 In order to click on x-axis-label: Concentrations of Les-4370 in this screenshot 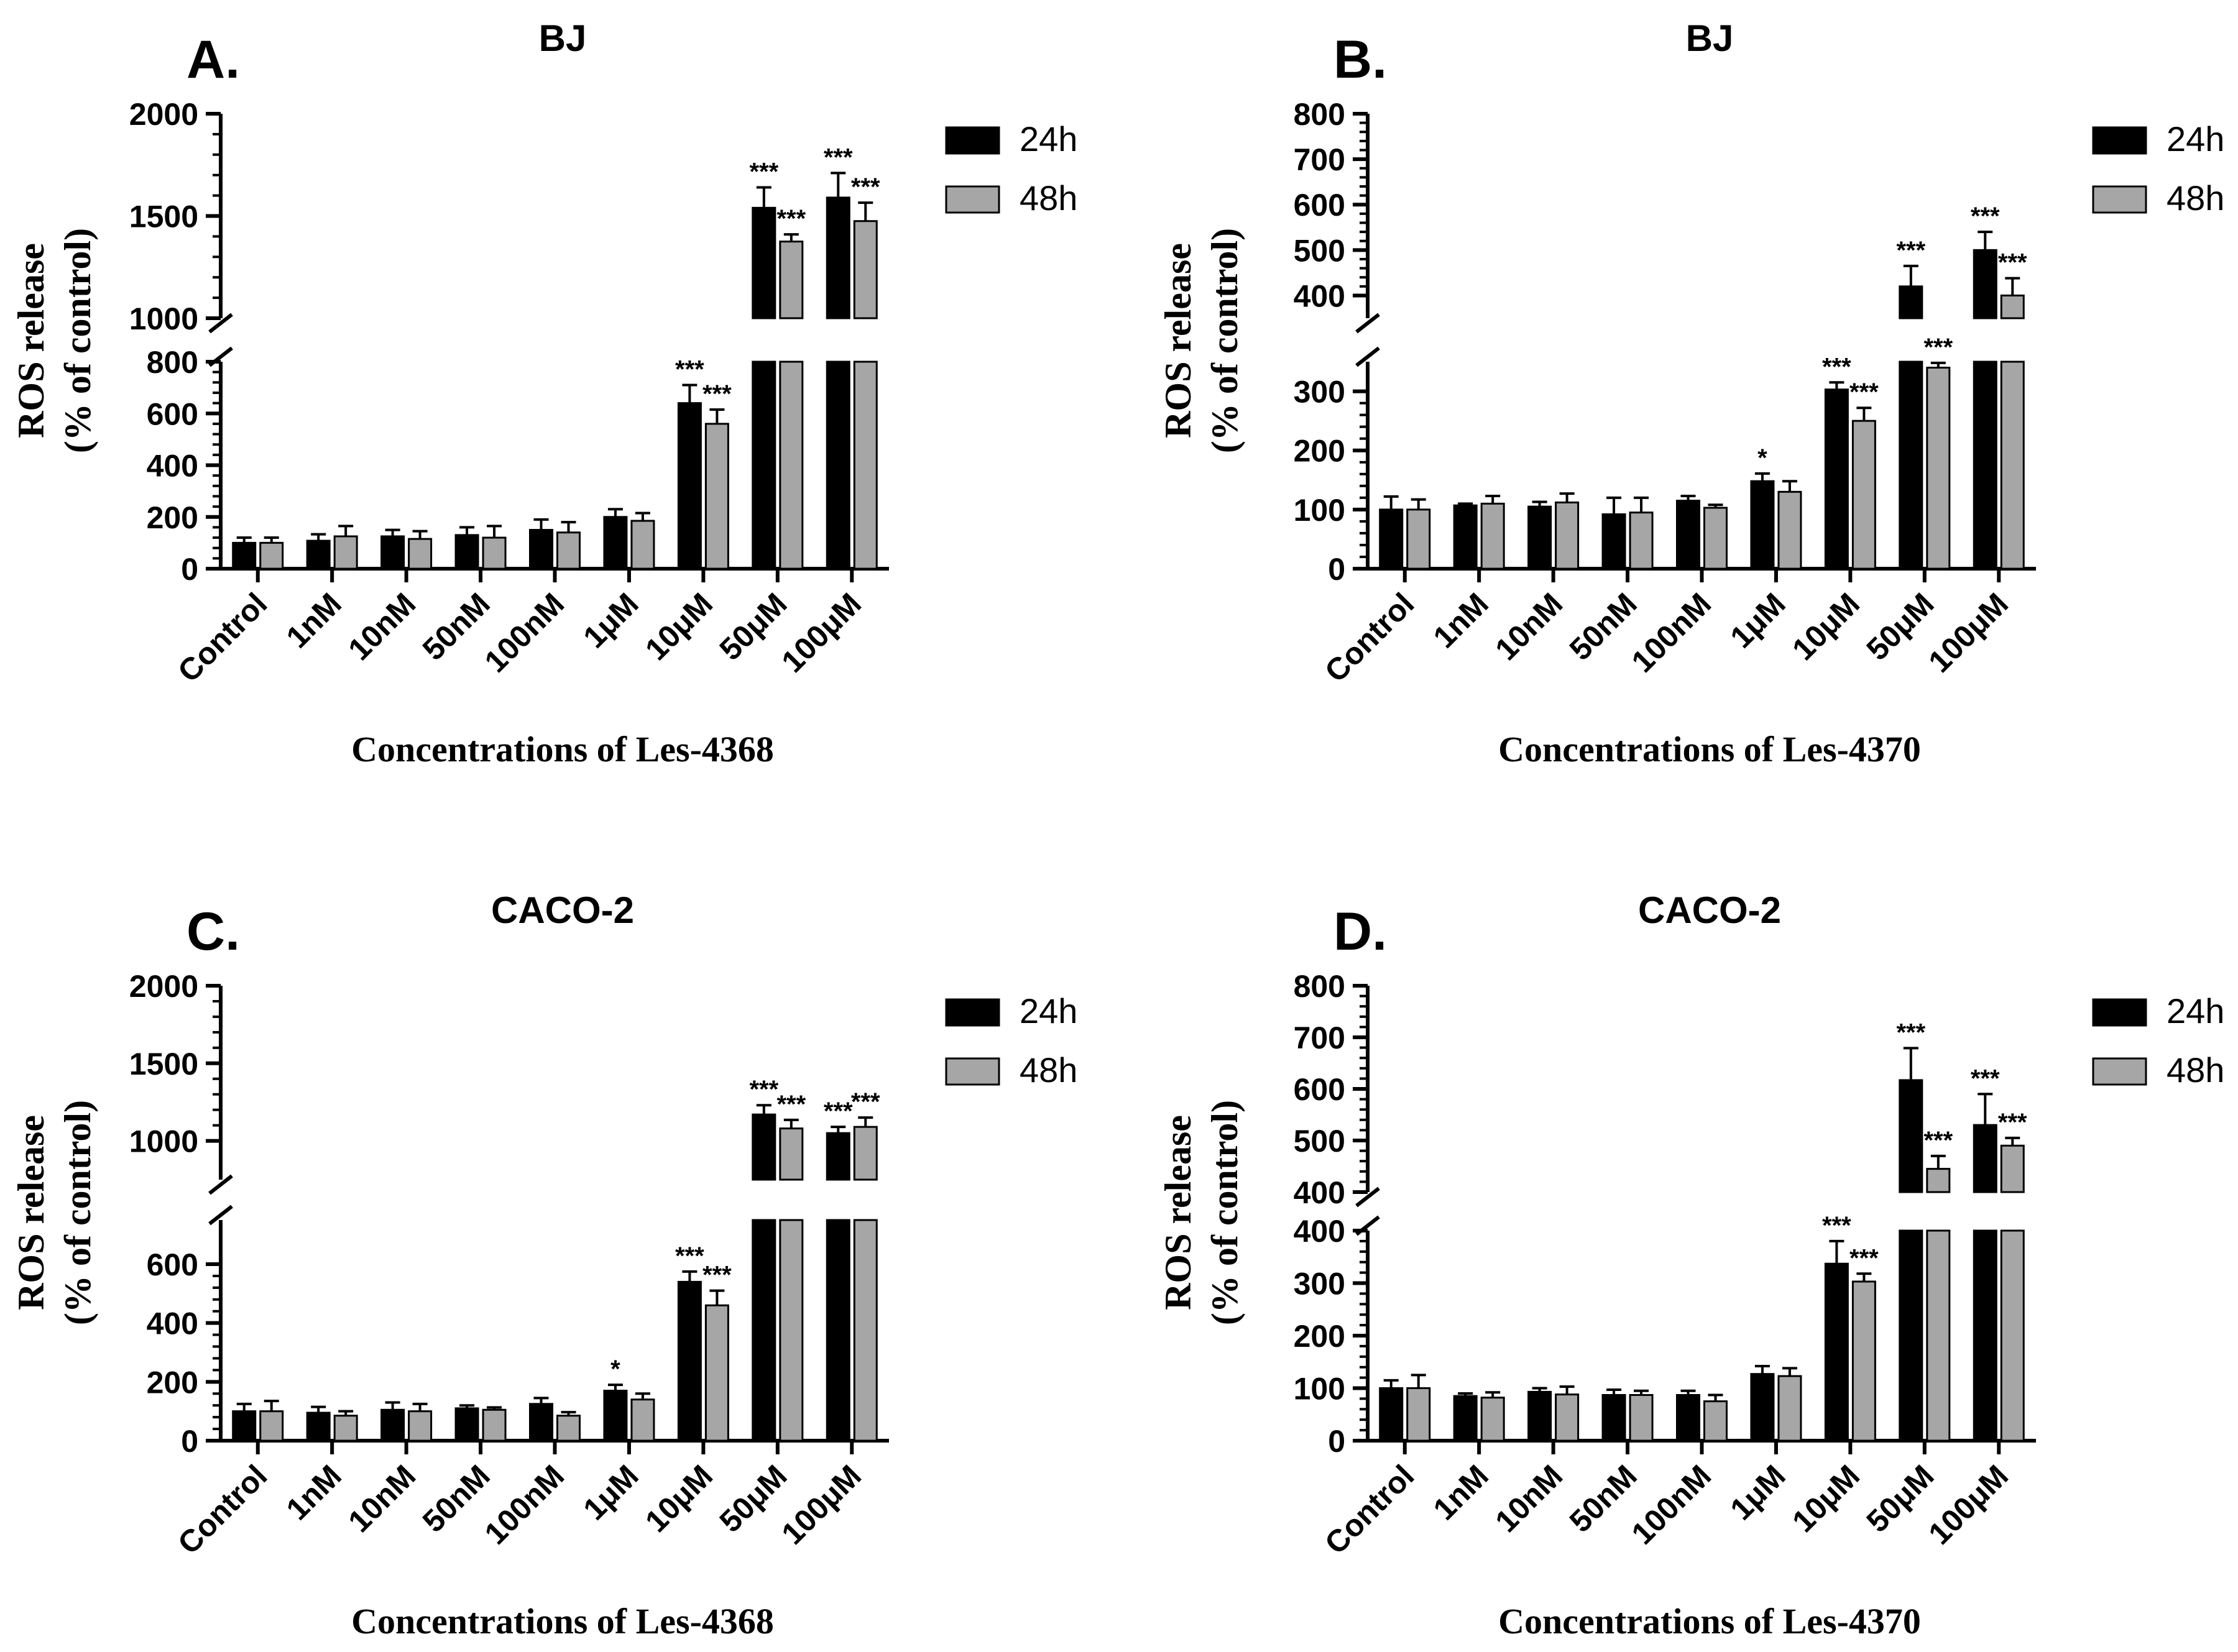, I will do `click(1709, 749)`.